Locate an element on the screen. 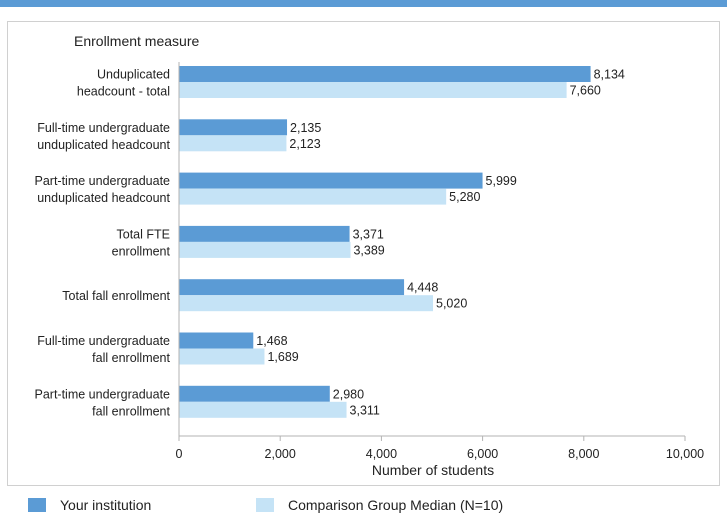  category-label-6-line-0: Part-time undergraduate is located at coordinates (103, 394).